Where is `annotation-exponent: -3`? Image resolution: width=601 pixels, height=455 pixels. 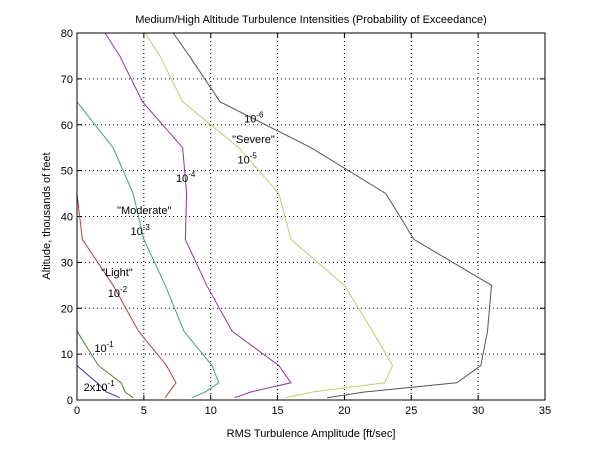 annotation-exponent: -3 is located at coordinates (147, 227).